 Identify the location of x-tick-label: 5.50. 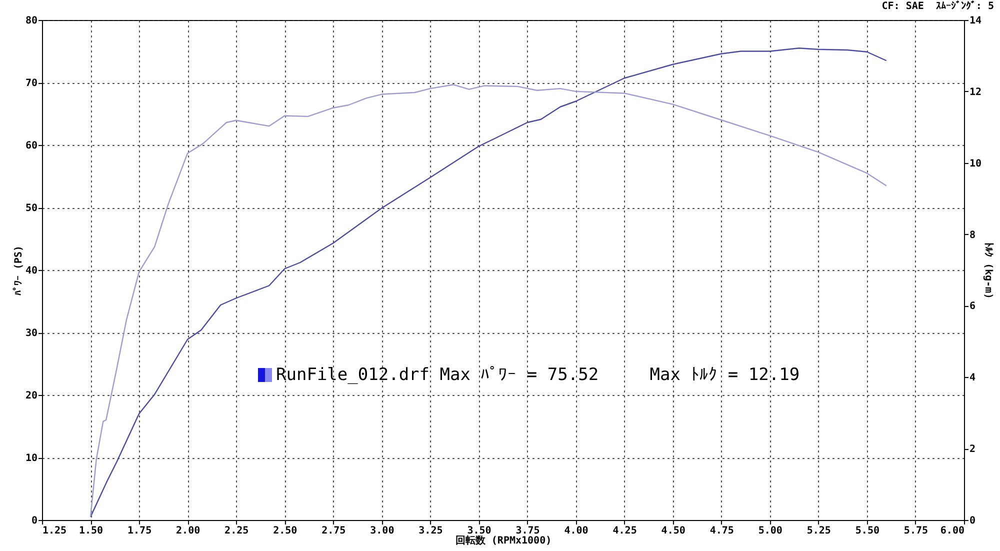
(867, 531).